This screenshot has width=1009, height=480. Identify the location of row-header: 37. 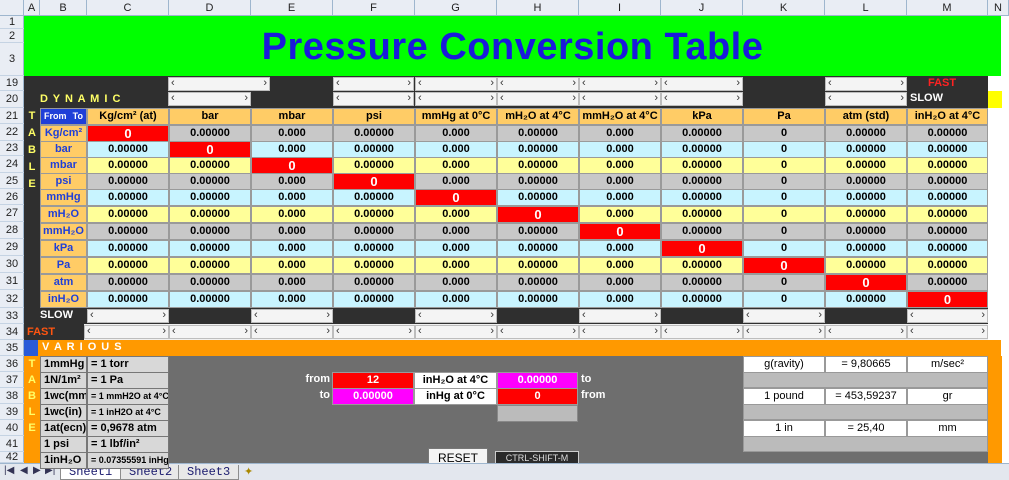
(12, 380).